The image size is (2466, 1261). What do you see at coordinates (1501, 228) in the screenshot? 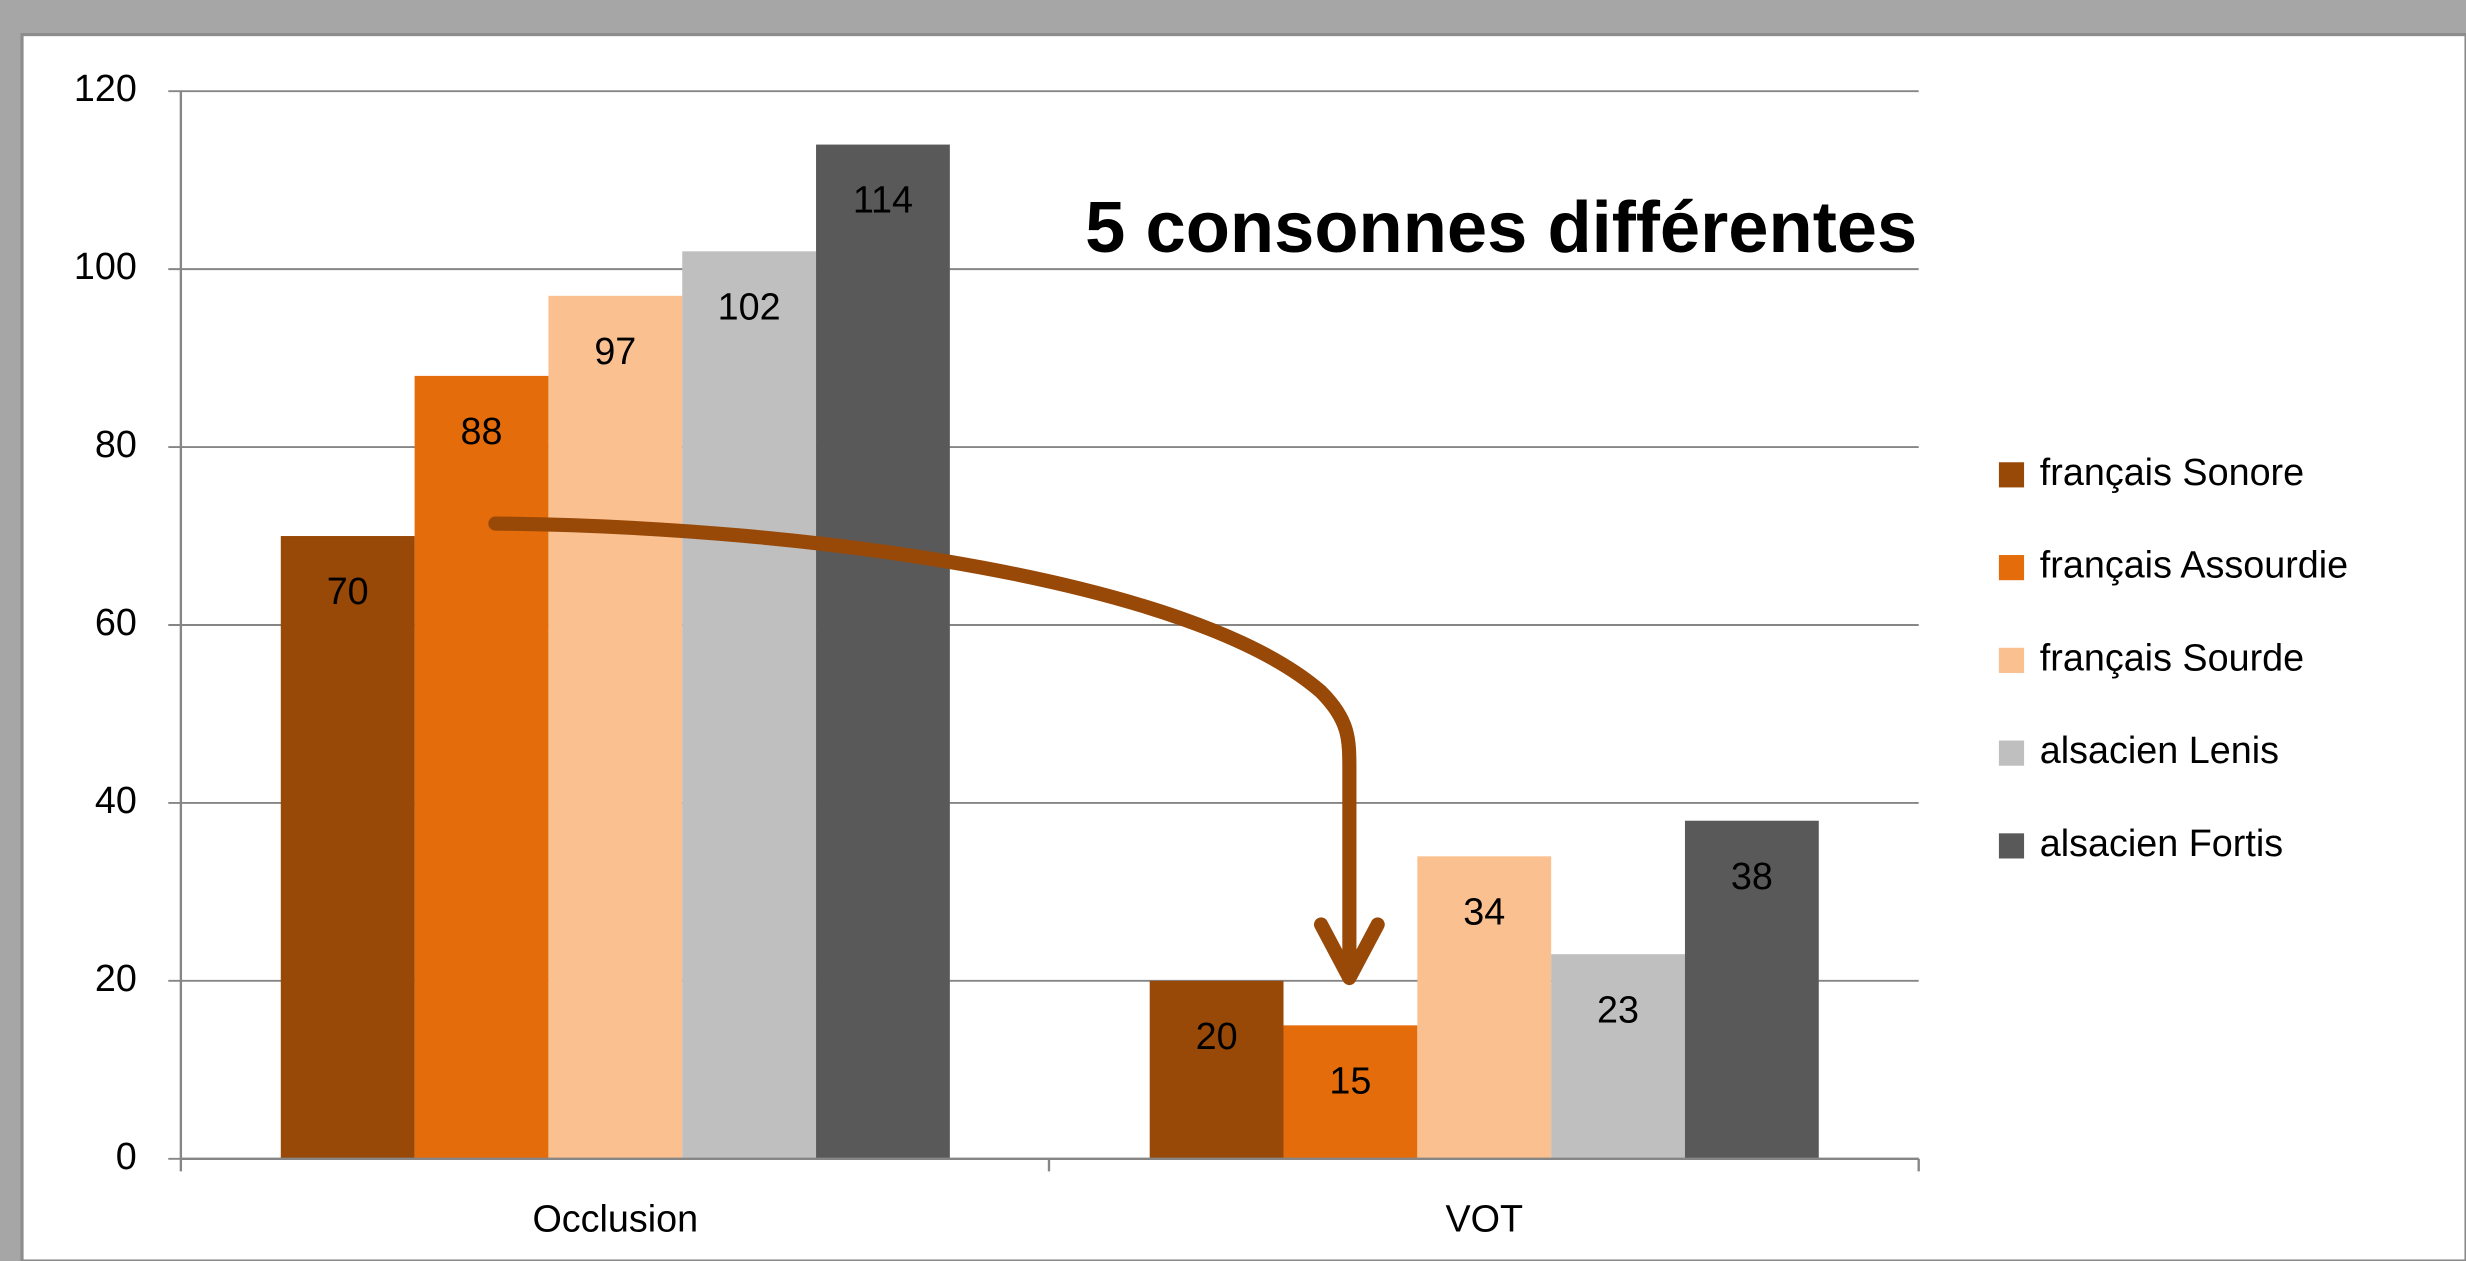
I see `annotation: 5 consonnes différentes` at bounding box center [1501, 228].